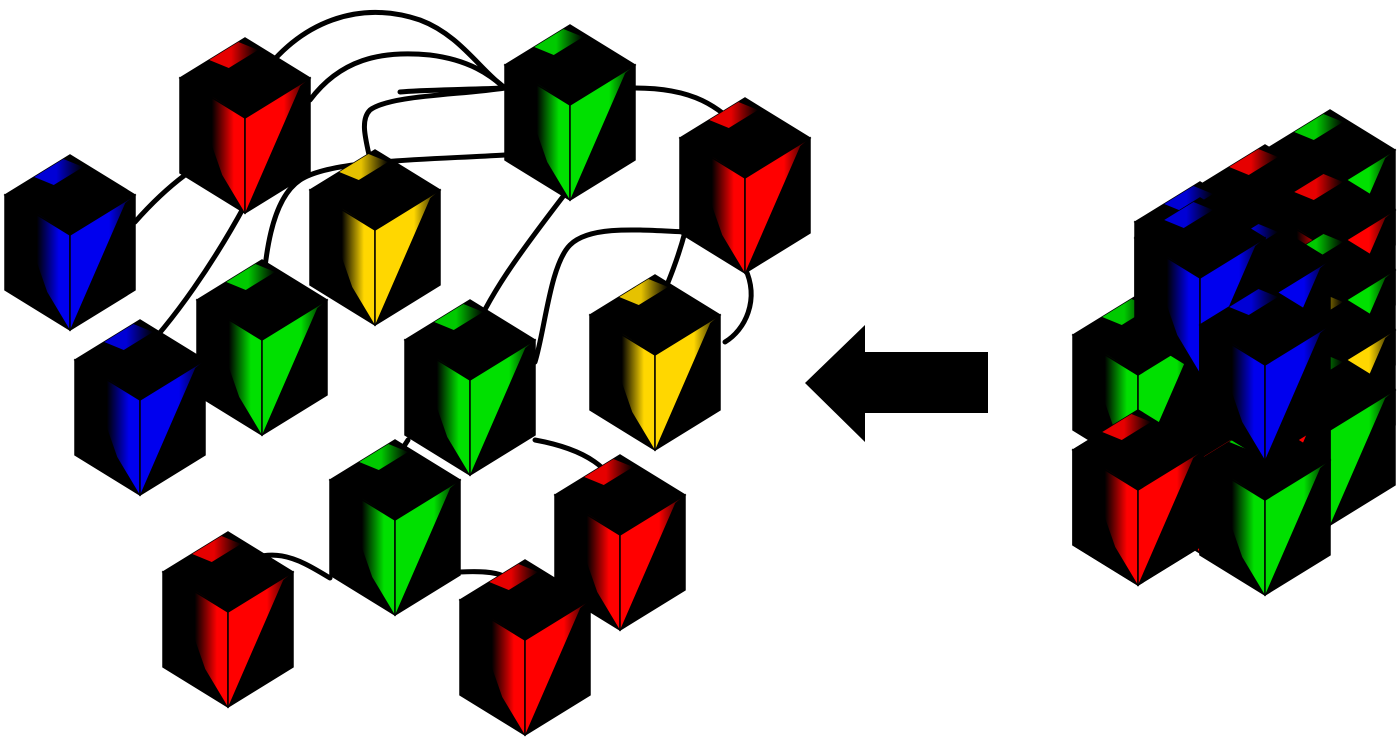 This screenshot has height=743, width=1400. Describe the element at coordinates (375, 238) in the screenshot. I see `cube-yellow-upper` at that location.